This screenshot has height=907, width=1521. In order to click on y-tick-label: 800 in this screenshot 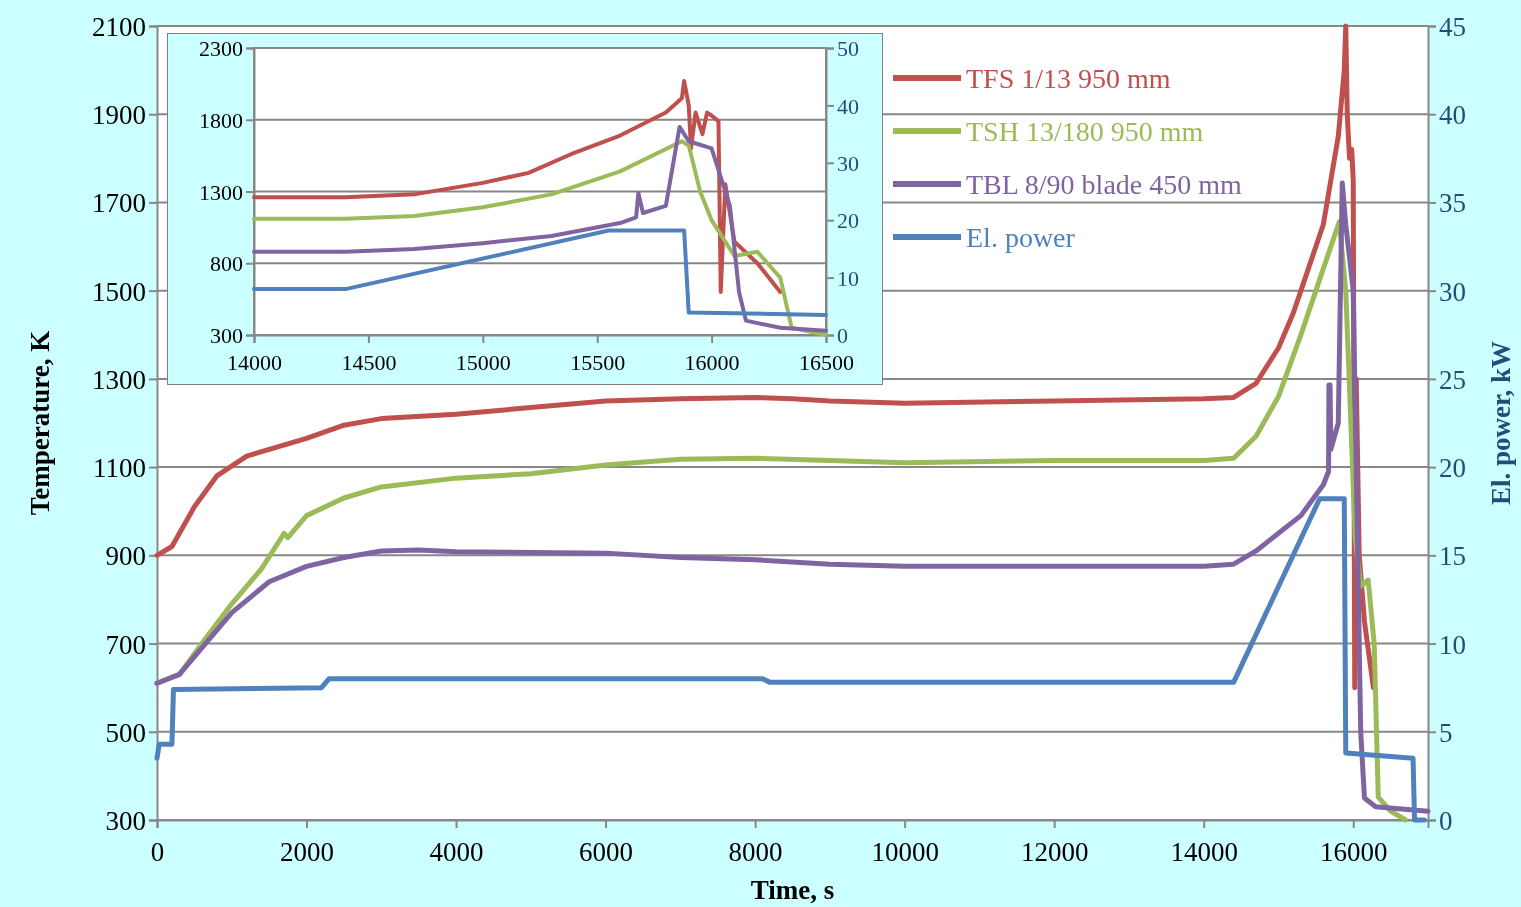, I will do `click(226, 264)`.